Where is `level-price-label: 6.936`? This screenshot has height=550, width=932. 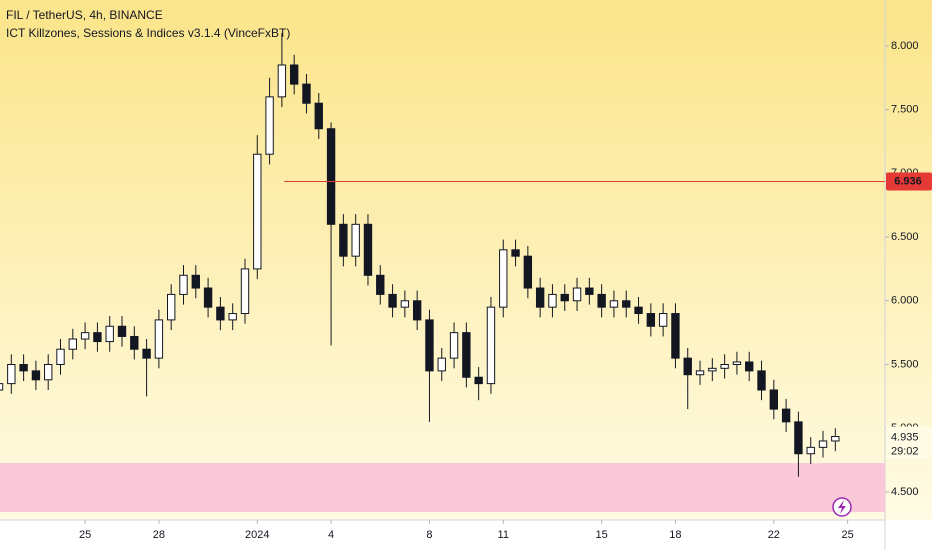
level-price-label: 6.936 is located at coordinates (908, 181).